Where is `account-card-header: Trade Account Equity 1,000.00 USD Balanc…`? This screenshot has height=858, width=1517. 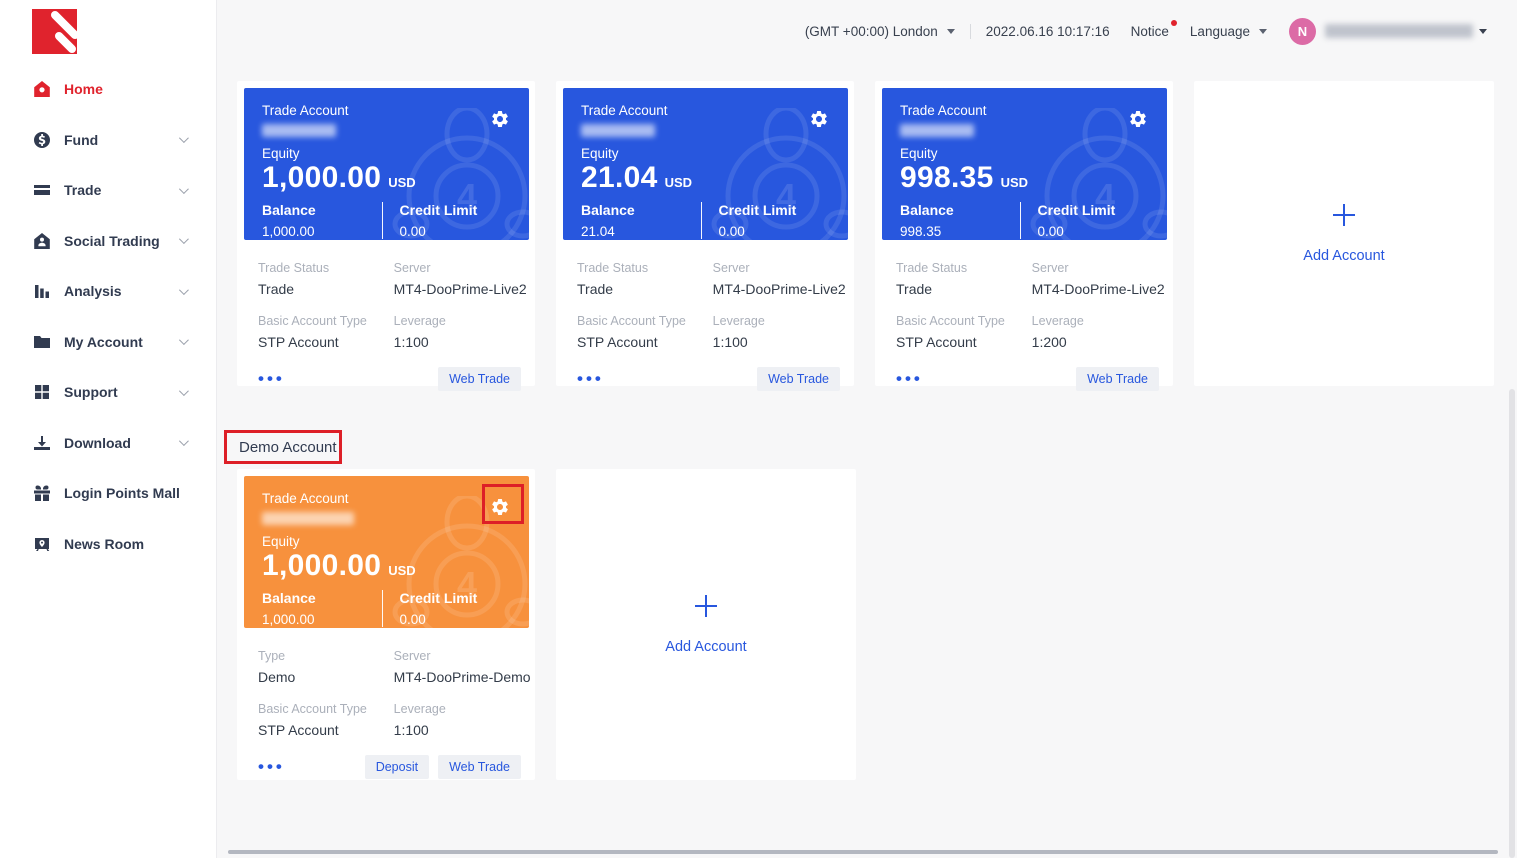
account-card-header: Trade Account Equity 1,000.00 USD Balanc… is located at coordinates (386, 552).